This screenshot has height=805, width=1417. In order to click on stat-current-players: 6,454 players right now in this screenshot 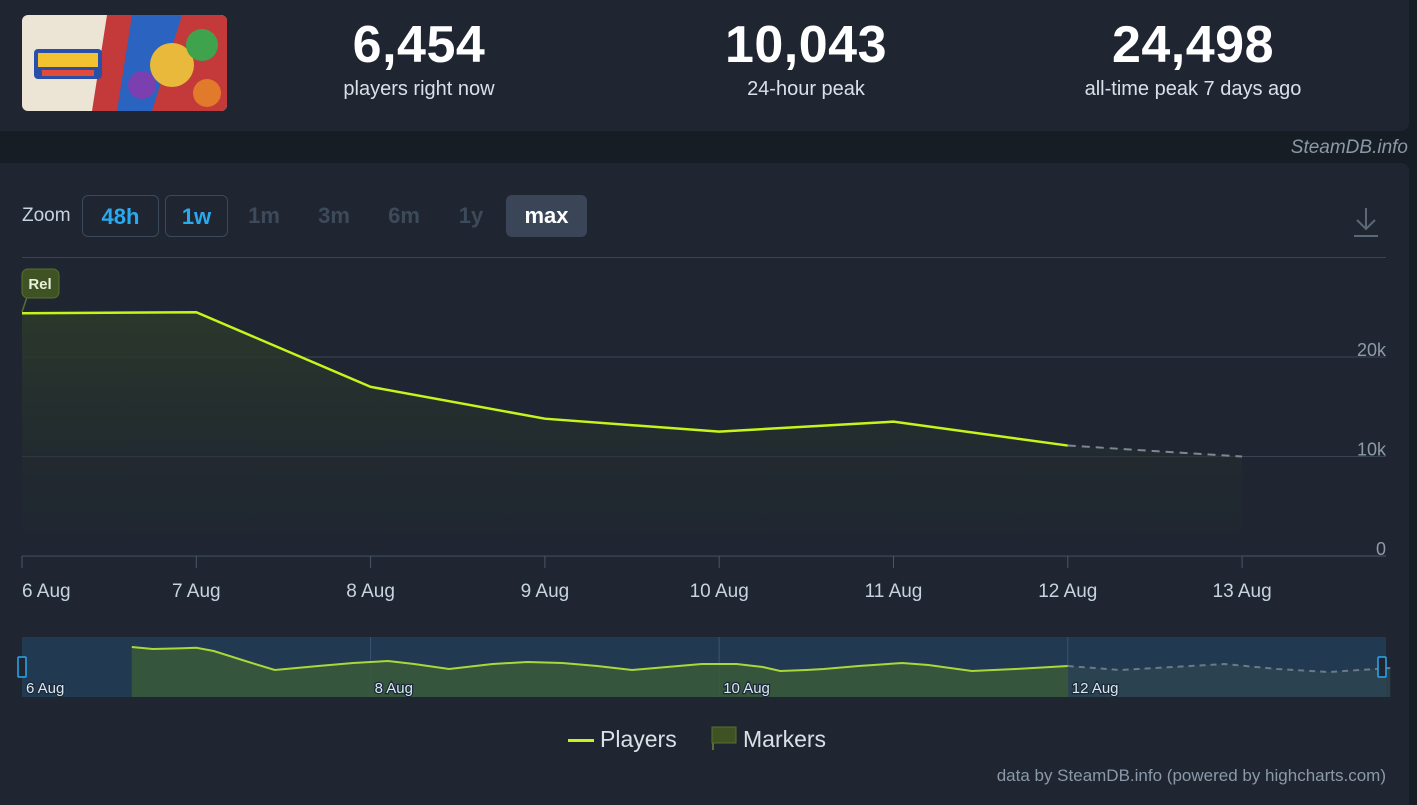, I will do `click(419, 58)`.